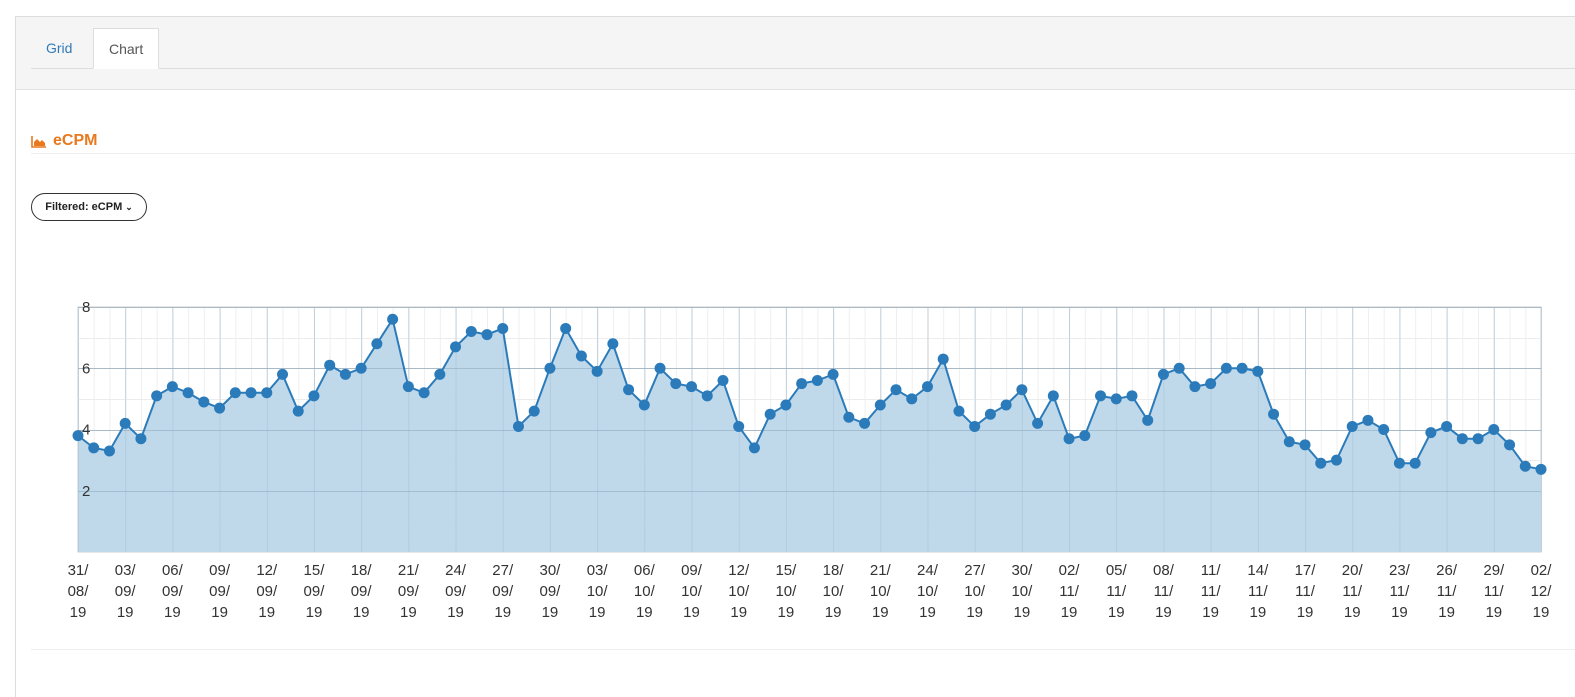 The image size is (1575, 697). I want to click on filter-dropdown-button: Filtered: eCPM ⌄, so click(89, 207).